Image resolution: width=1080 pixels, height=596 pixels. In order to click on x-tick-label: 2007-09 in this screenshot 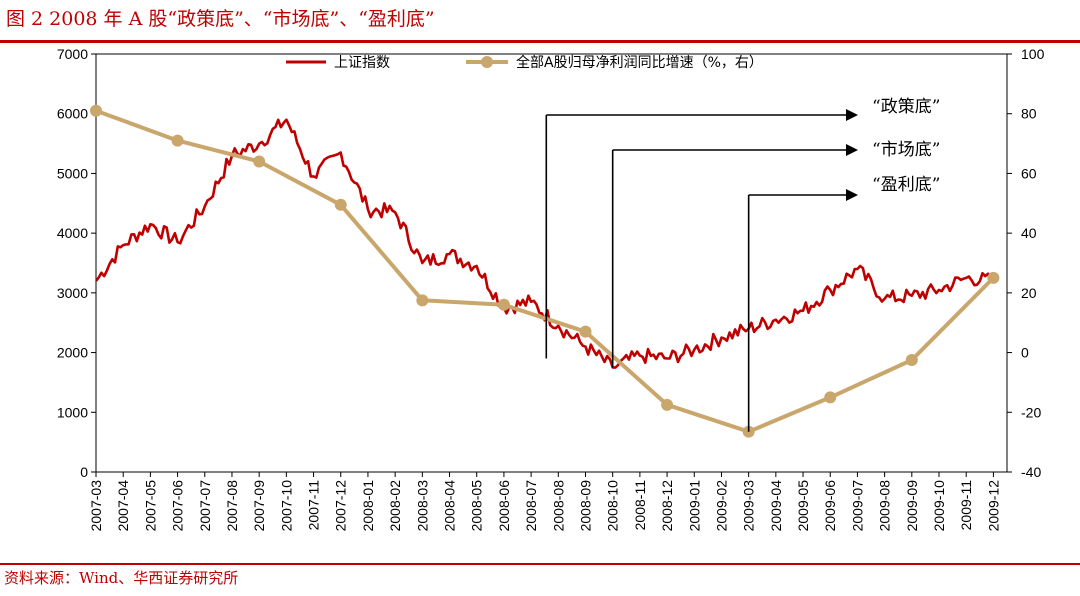, I will do `click(259, 506)`.